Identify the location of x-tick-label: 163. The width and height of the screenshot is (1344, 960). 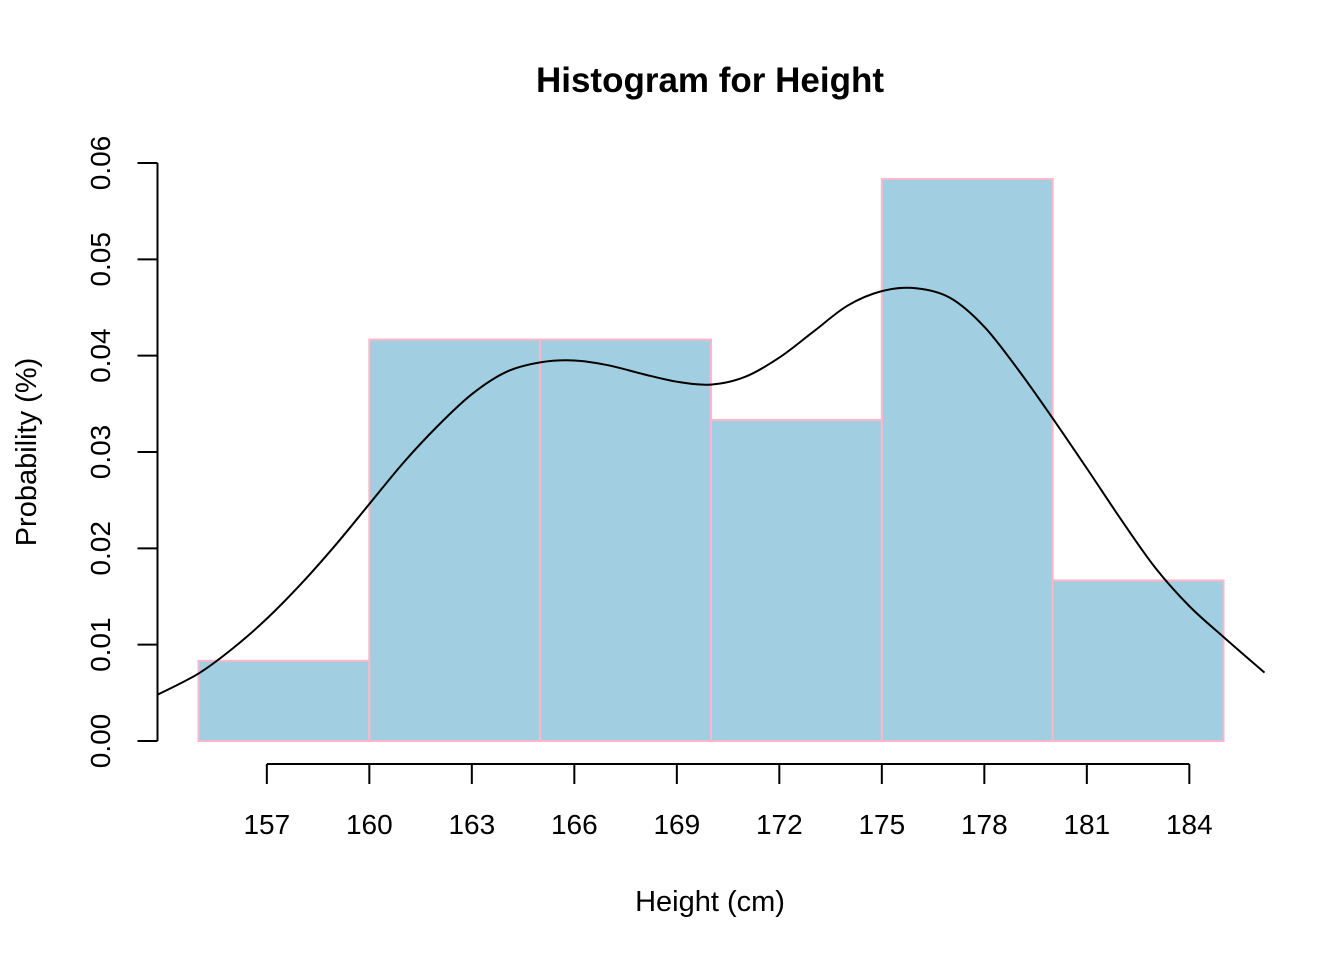
(471, 824).